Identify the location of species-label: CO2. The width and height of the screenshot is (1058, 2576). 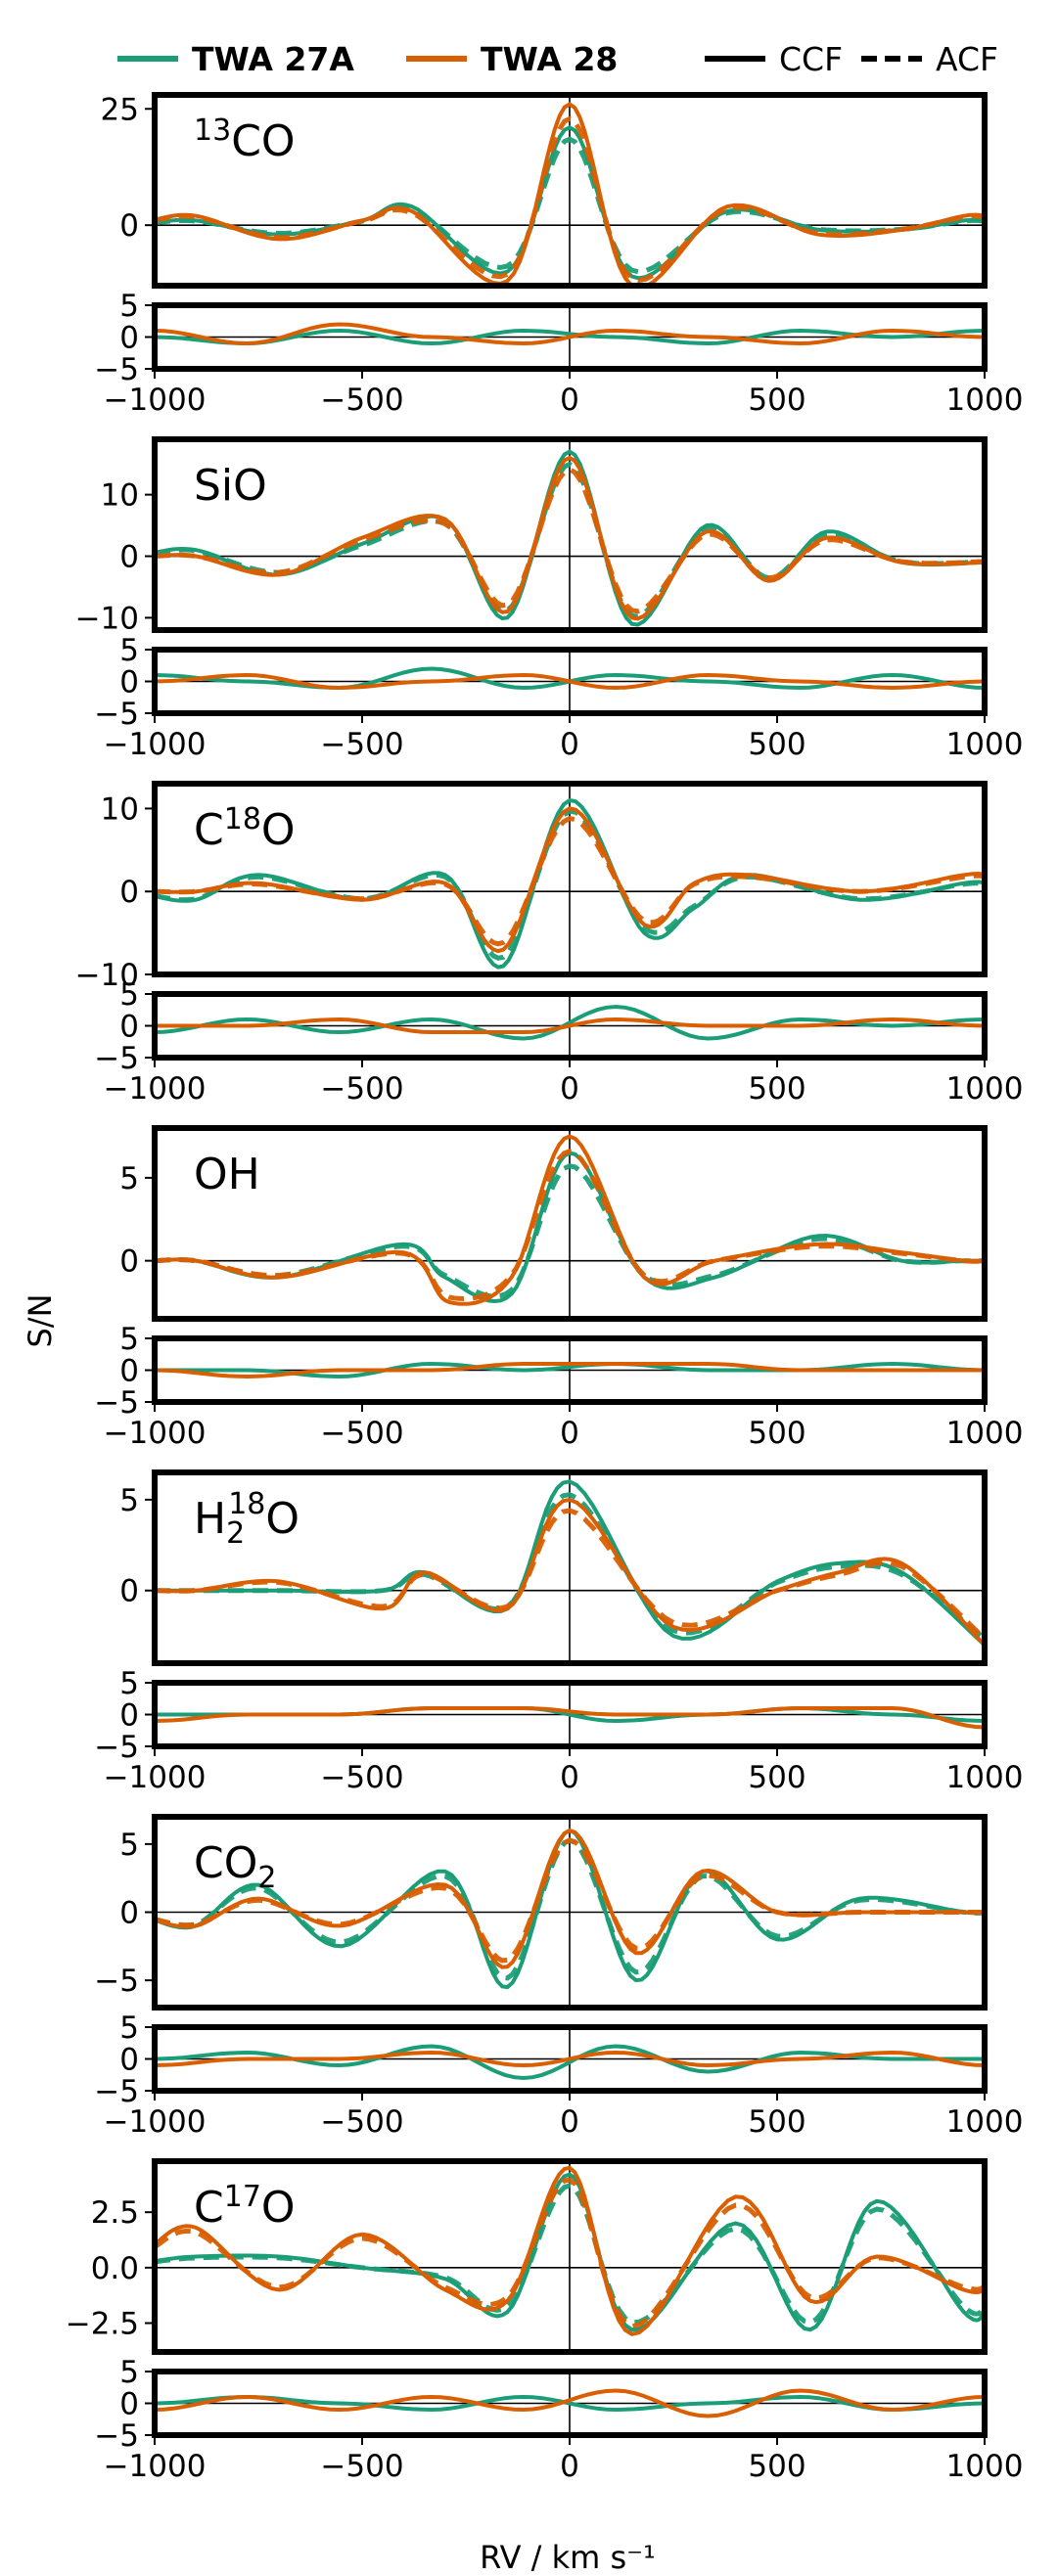
(235, 1866).